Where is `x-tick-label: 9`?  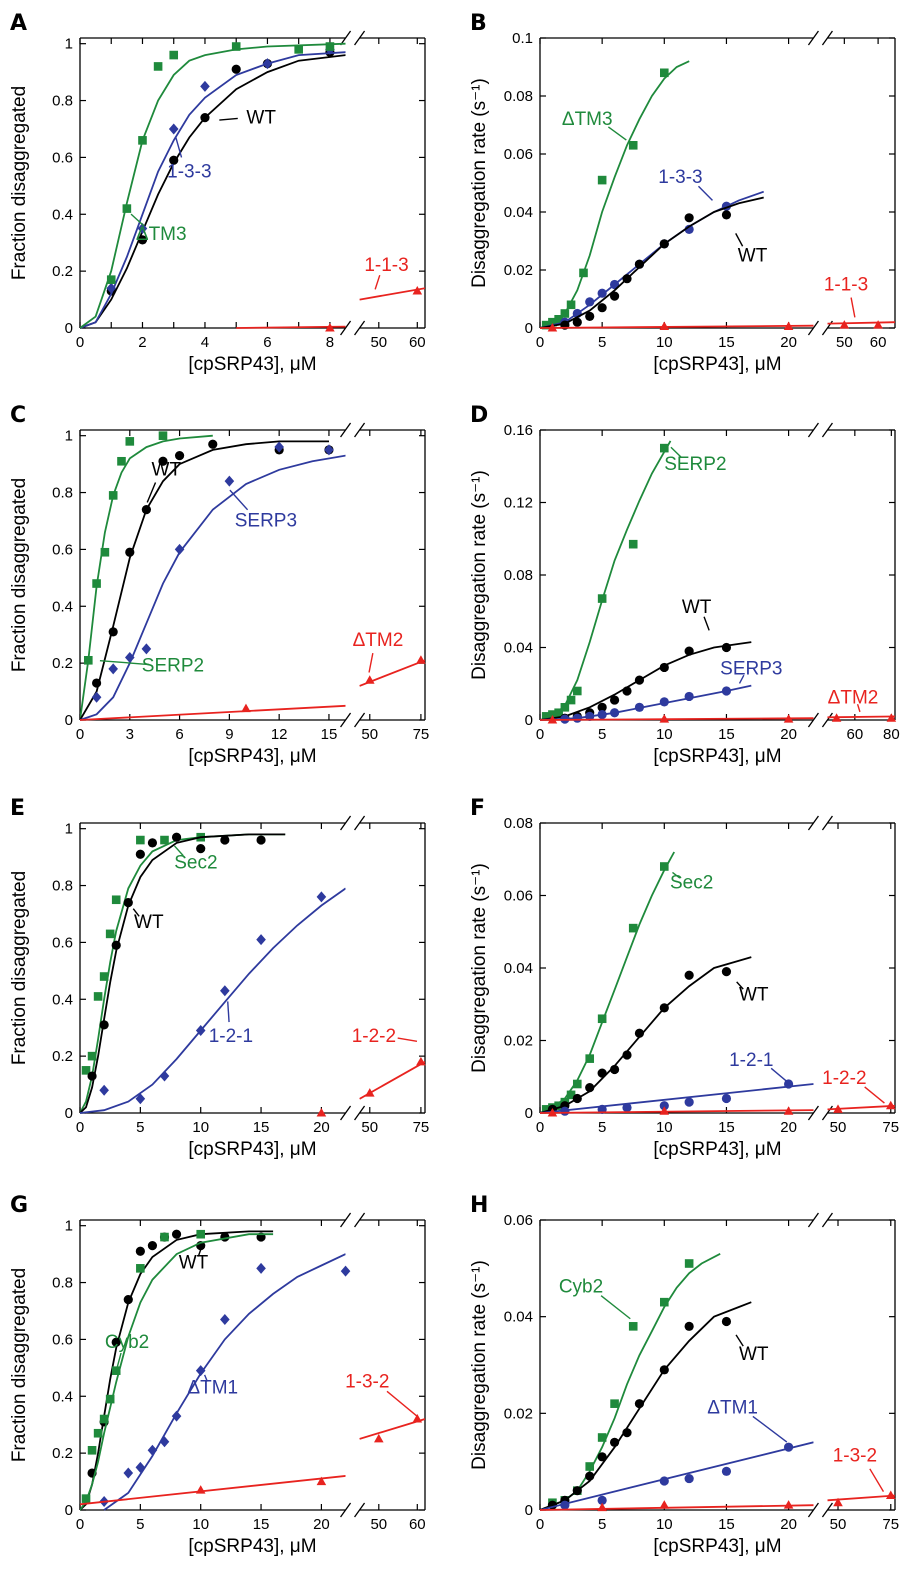
x-tick-label: 9 is located at coordinates (229, 734).